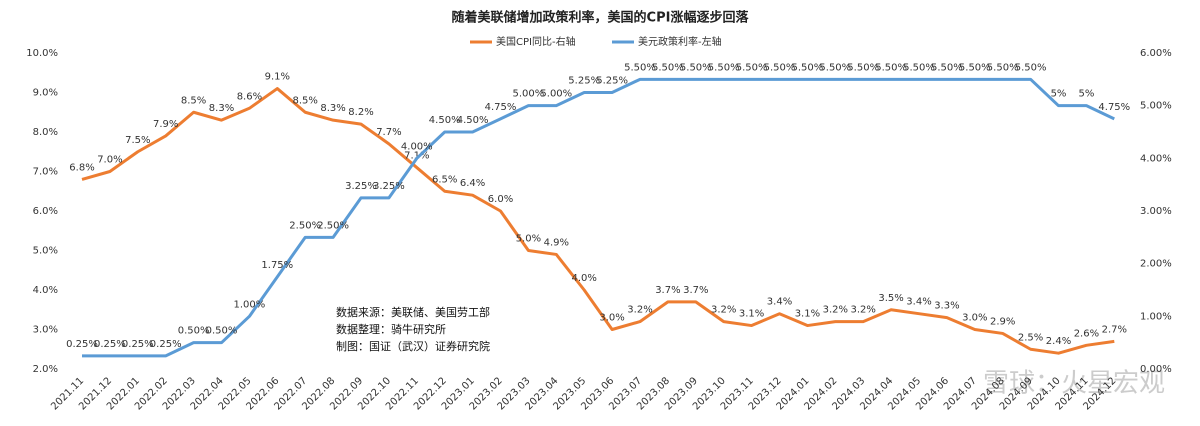 The height and width of the screenshot is (426, 1200). What do you see at coordinates (528, 239) in the screenshot?
I see `data-label: 5.0%` at bounding box center [528, 239].